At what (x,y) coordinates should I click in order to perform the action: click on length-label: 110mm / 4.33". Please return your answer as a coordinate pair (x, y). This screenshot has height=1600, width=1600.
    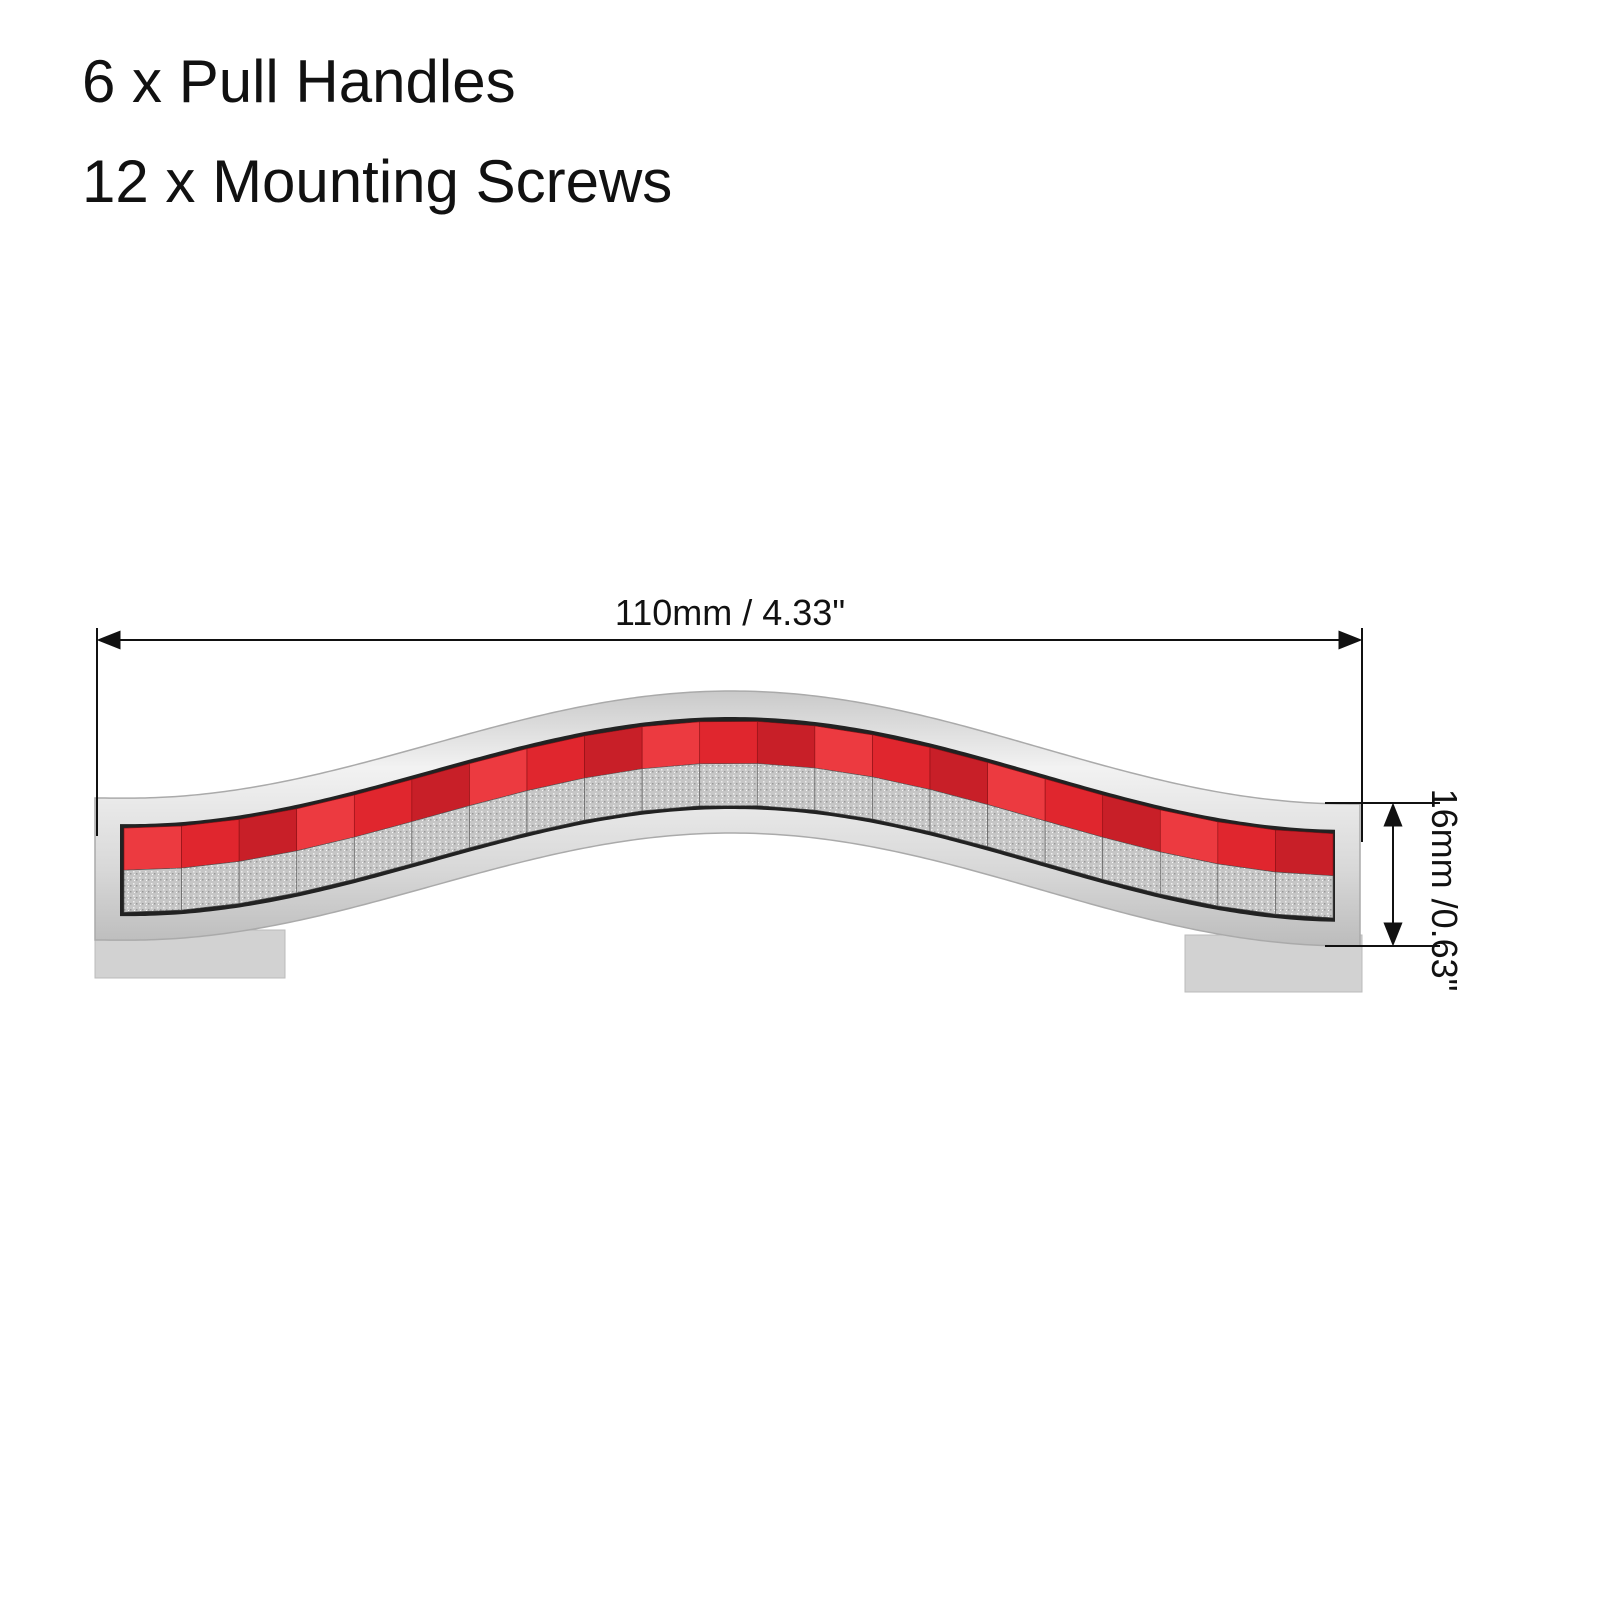
    Looking at the image, I should click on (730, 612).